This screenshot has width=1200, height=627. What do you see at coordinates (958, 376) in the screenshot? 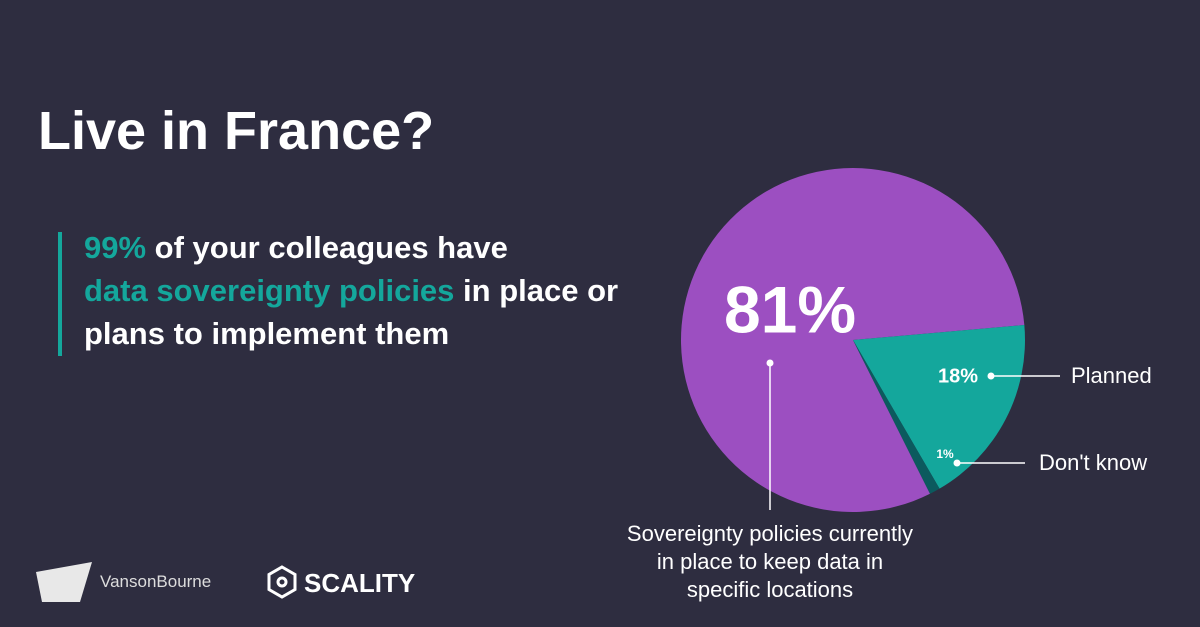
I see `value-label: 18%` at bounding box center [958, 376].